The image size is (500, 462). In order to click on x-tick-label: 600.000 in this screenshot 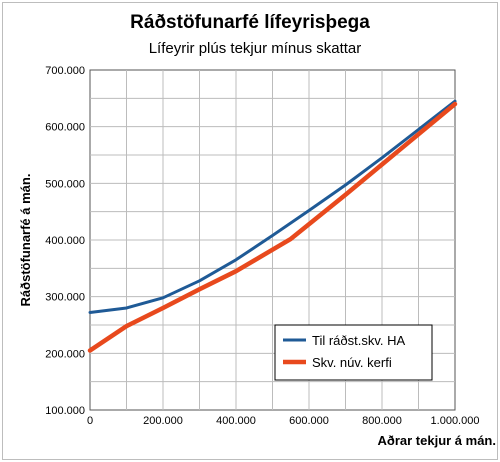, I will do `click(309, 421)`.